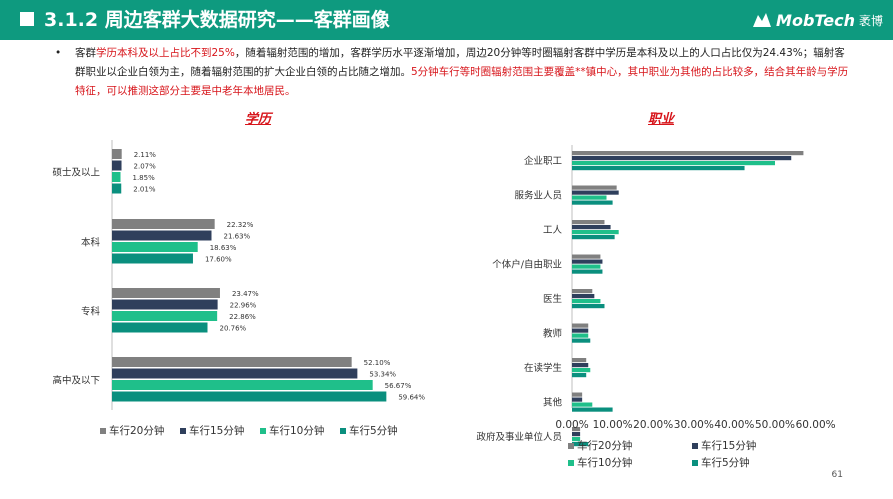 The image size is (893, 499). I want to click on summary-part-1: 客群, so click(85, 53).